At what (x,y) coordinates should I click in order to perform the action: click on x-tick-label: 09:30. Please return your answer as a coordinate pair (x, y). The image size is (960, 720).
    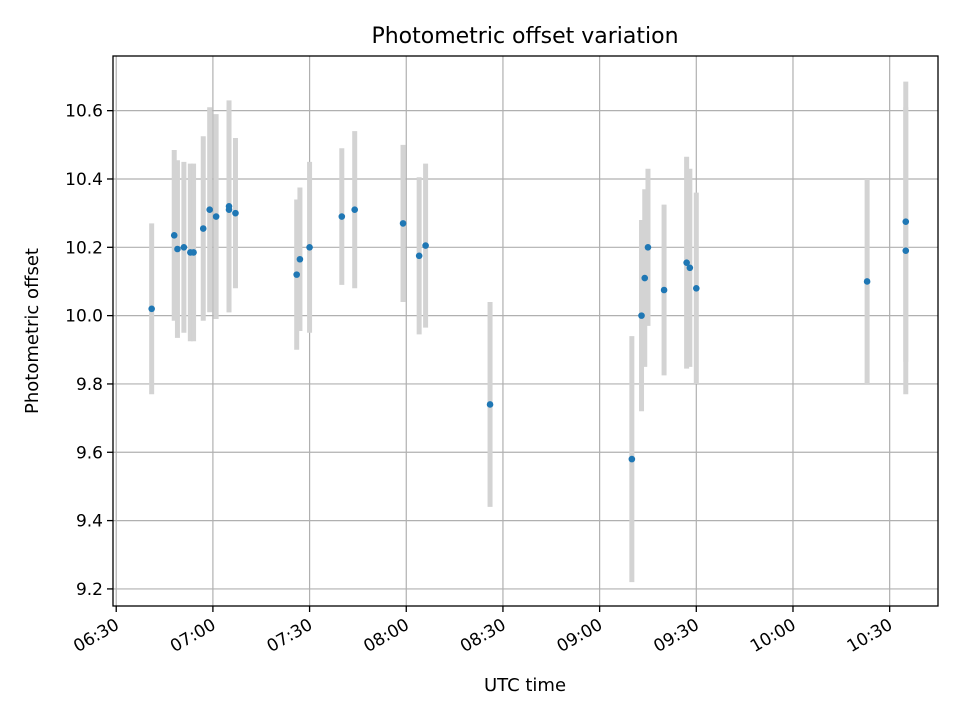
    Looking at the image, I should click on (676, 636).